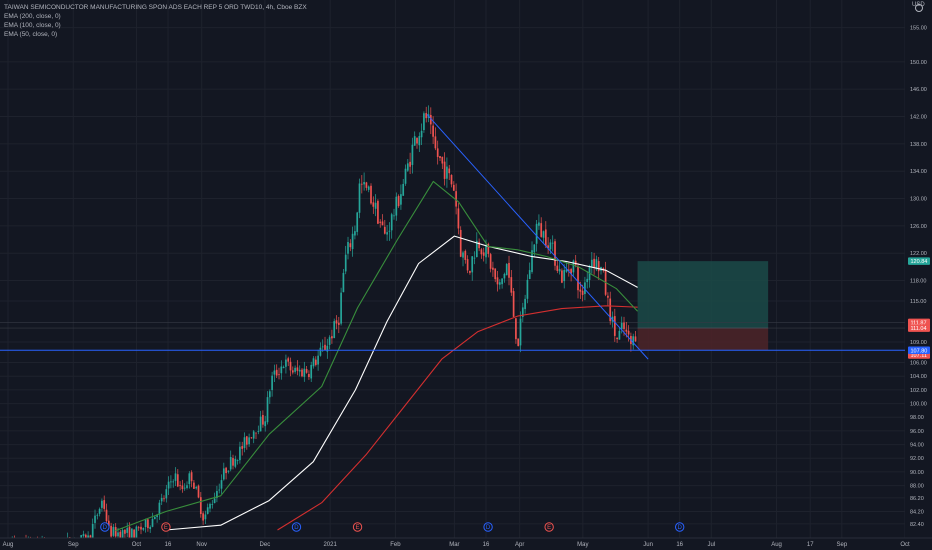 This screenshot has height=550, width=932. I want to click on descending-trendline, so click(537, 237).